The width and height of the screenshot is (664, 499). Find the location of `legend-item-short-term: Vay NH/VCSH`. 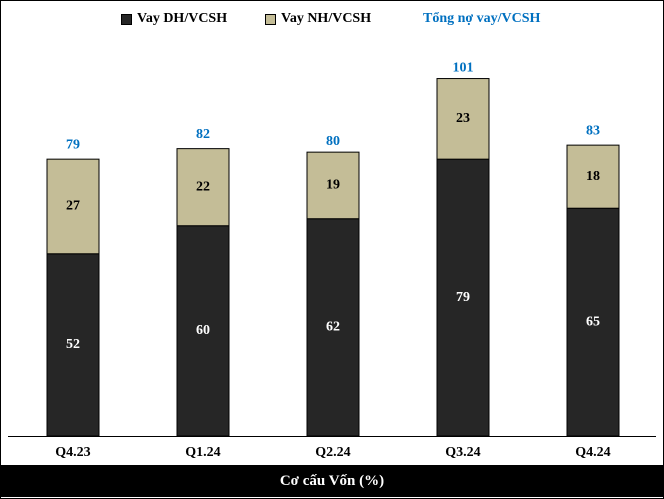

legend-item-short-term: Vay NH/VCSH is located at coordinates (318, 19).